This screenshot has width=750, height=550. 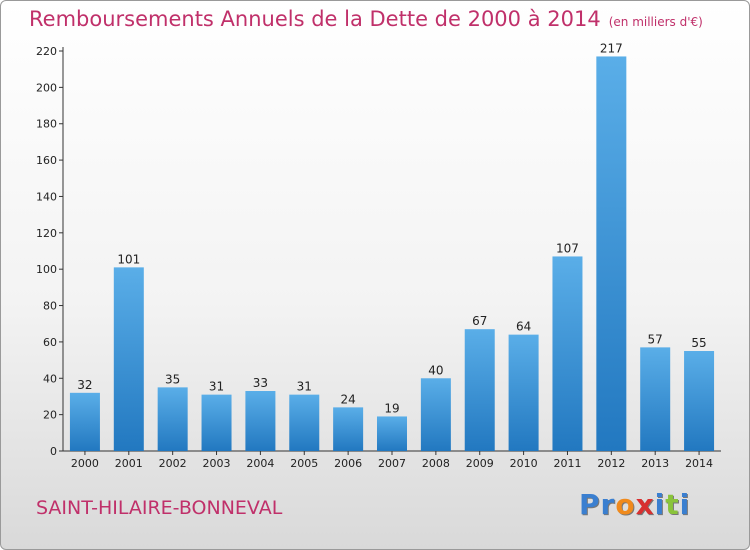 What do you see at coordinates (46, 233) in the screenshot?
I see `y-tick-label: 120` at bounding box center [46, 233].